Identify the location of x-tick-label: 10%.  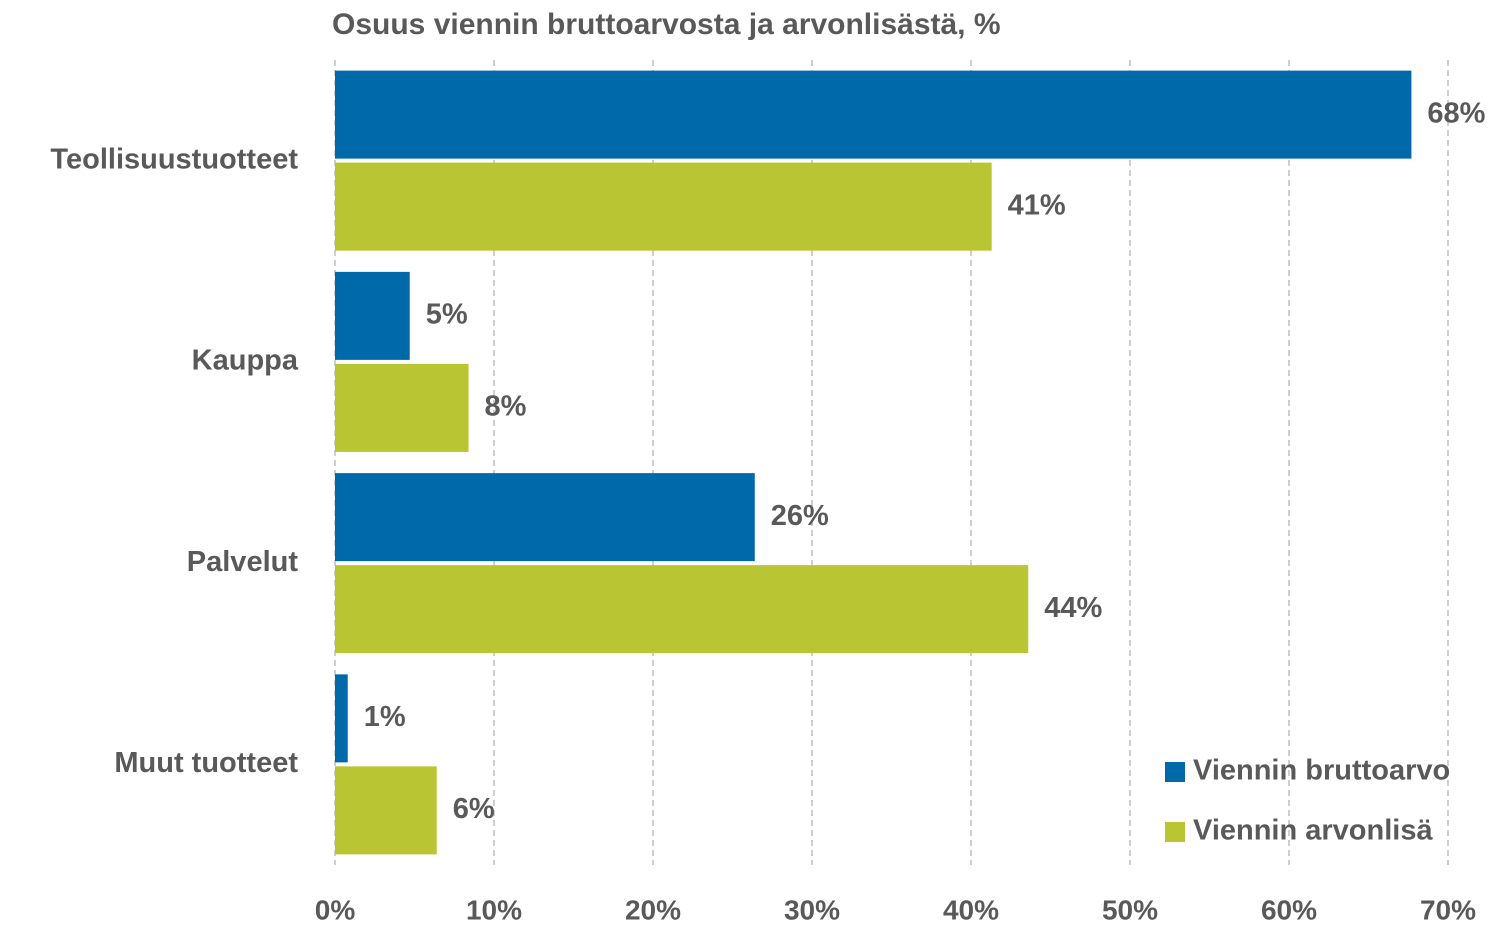
(494, 909).